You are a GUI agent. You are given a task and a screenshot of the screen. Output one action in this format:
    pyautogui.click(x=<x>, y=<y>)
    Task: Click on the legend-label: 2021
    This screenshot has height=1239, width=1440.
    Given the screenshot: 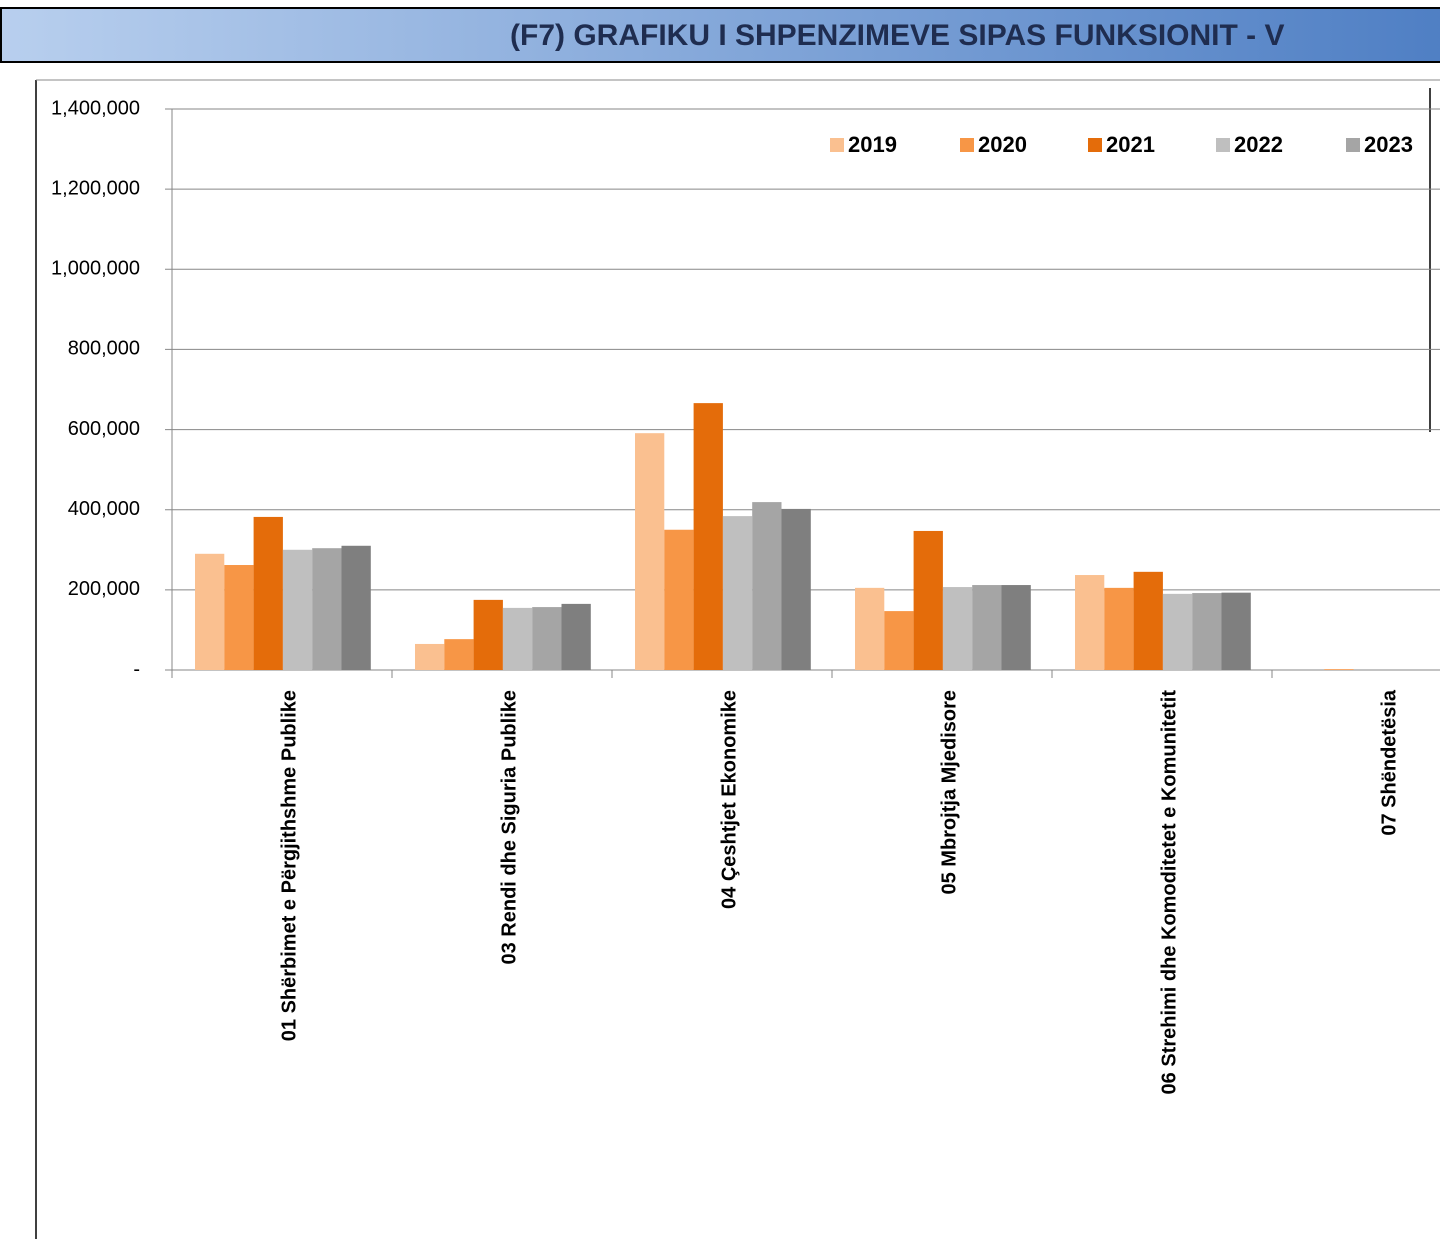 What is the action you would take?
    pyautogui.click(x=1130, y=144)
    